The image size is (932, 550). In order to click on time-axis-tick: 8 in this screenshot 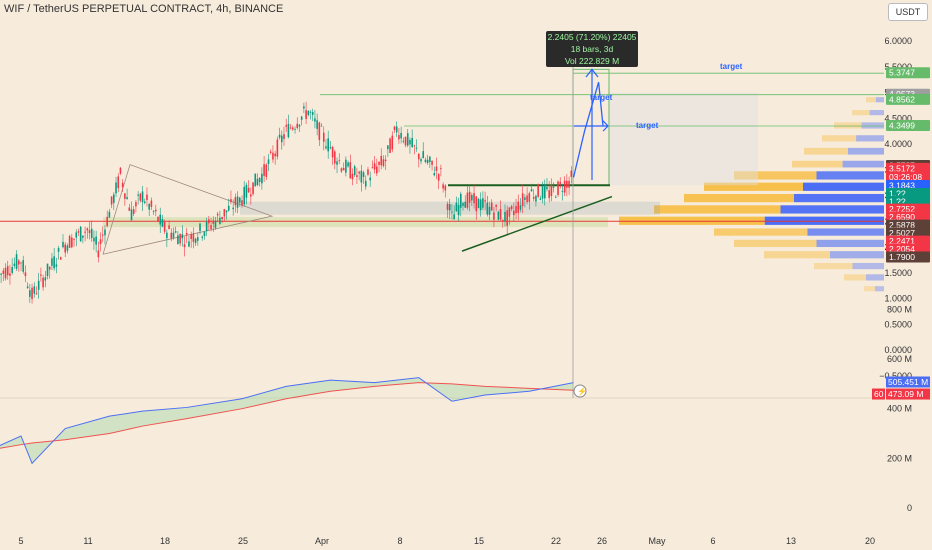, I will do `click(399, 541)`.